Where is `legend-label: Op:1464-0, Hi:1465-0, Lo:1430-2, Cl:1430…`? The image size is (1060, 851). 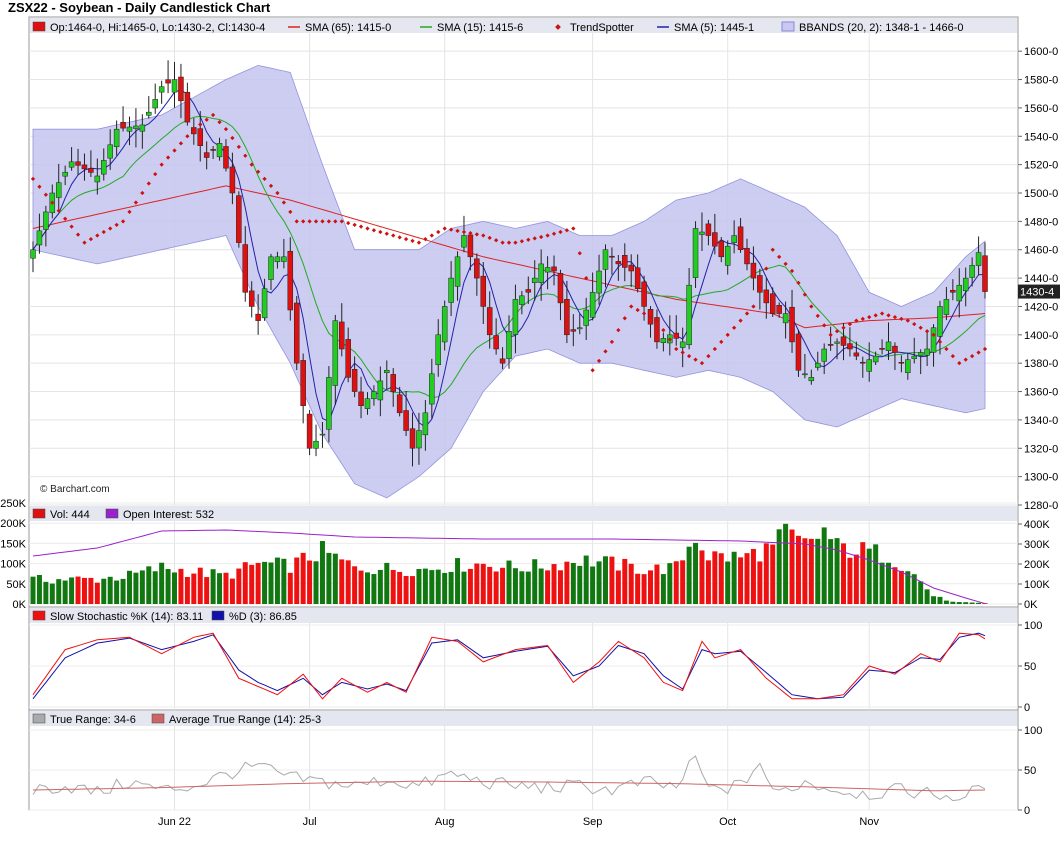 legend-label: Op:1464-0, Hi:1465-0, Lo:1430-2, Cl:1430… is located at coordinates (157, 28).